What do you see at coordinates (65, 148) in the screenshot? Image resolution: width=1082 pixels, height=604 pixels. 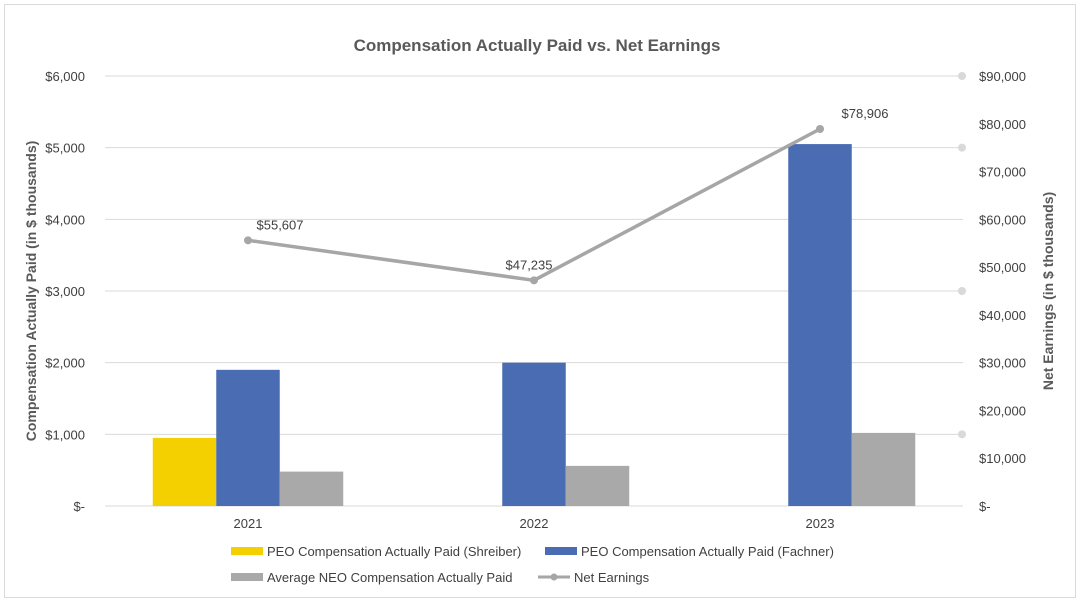 I see `y-tick-label: $5,000` at bounding box center [65, 148].